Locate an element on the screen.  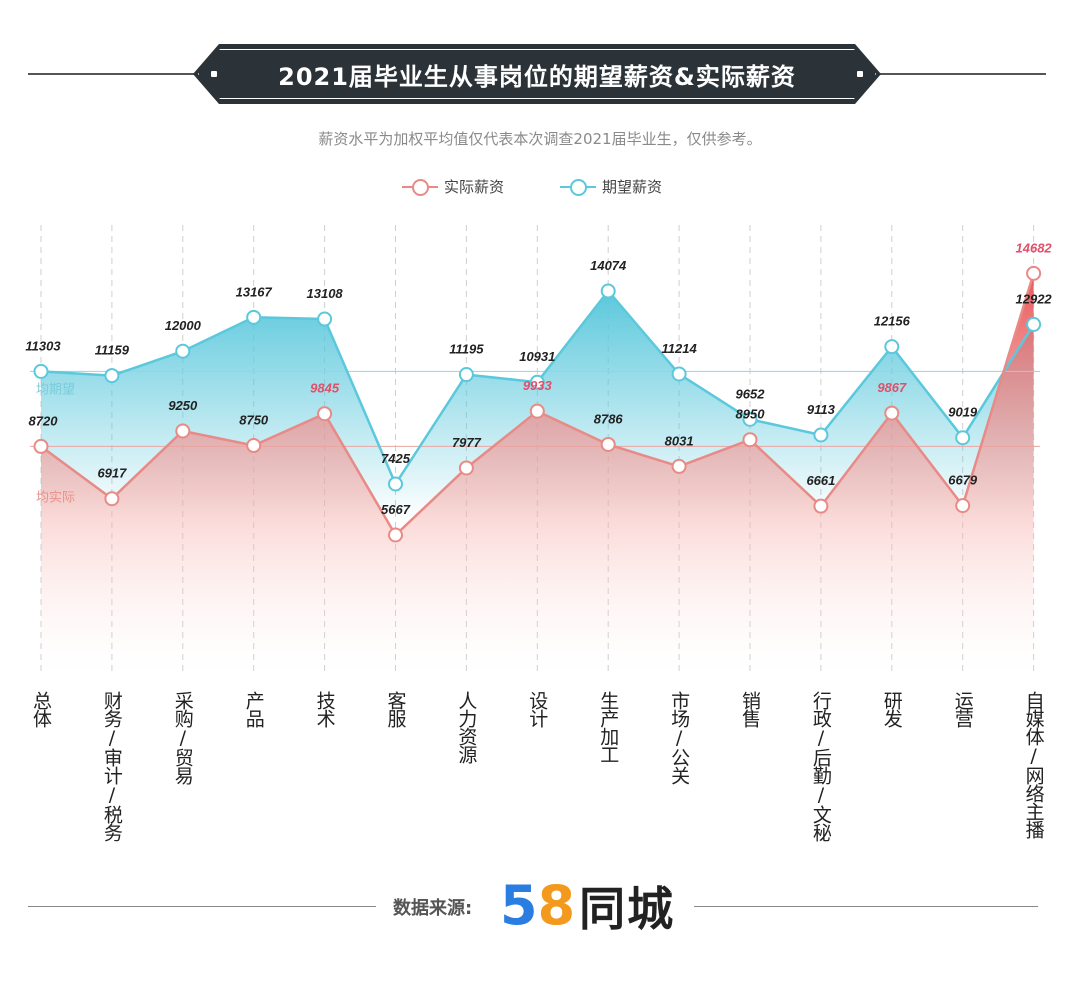
category-label-13: 运营 is located at coordinates (963, 709).